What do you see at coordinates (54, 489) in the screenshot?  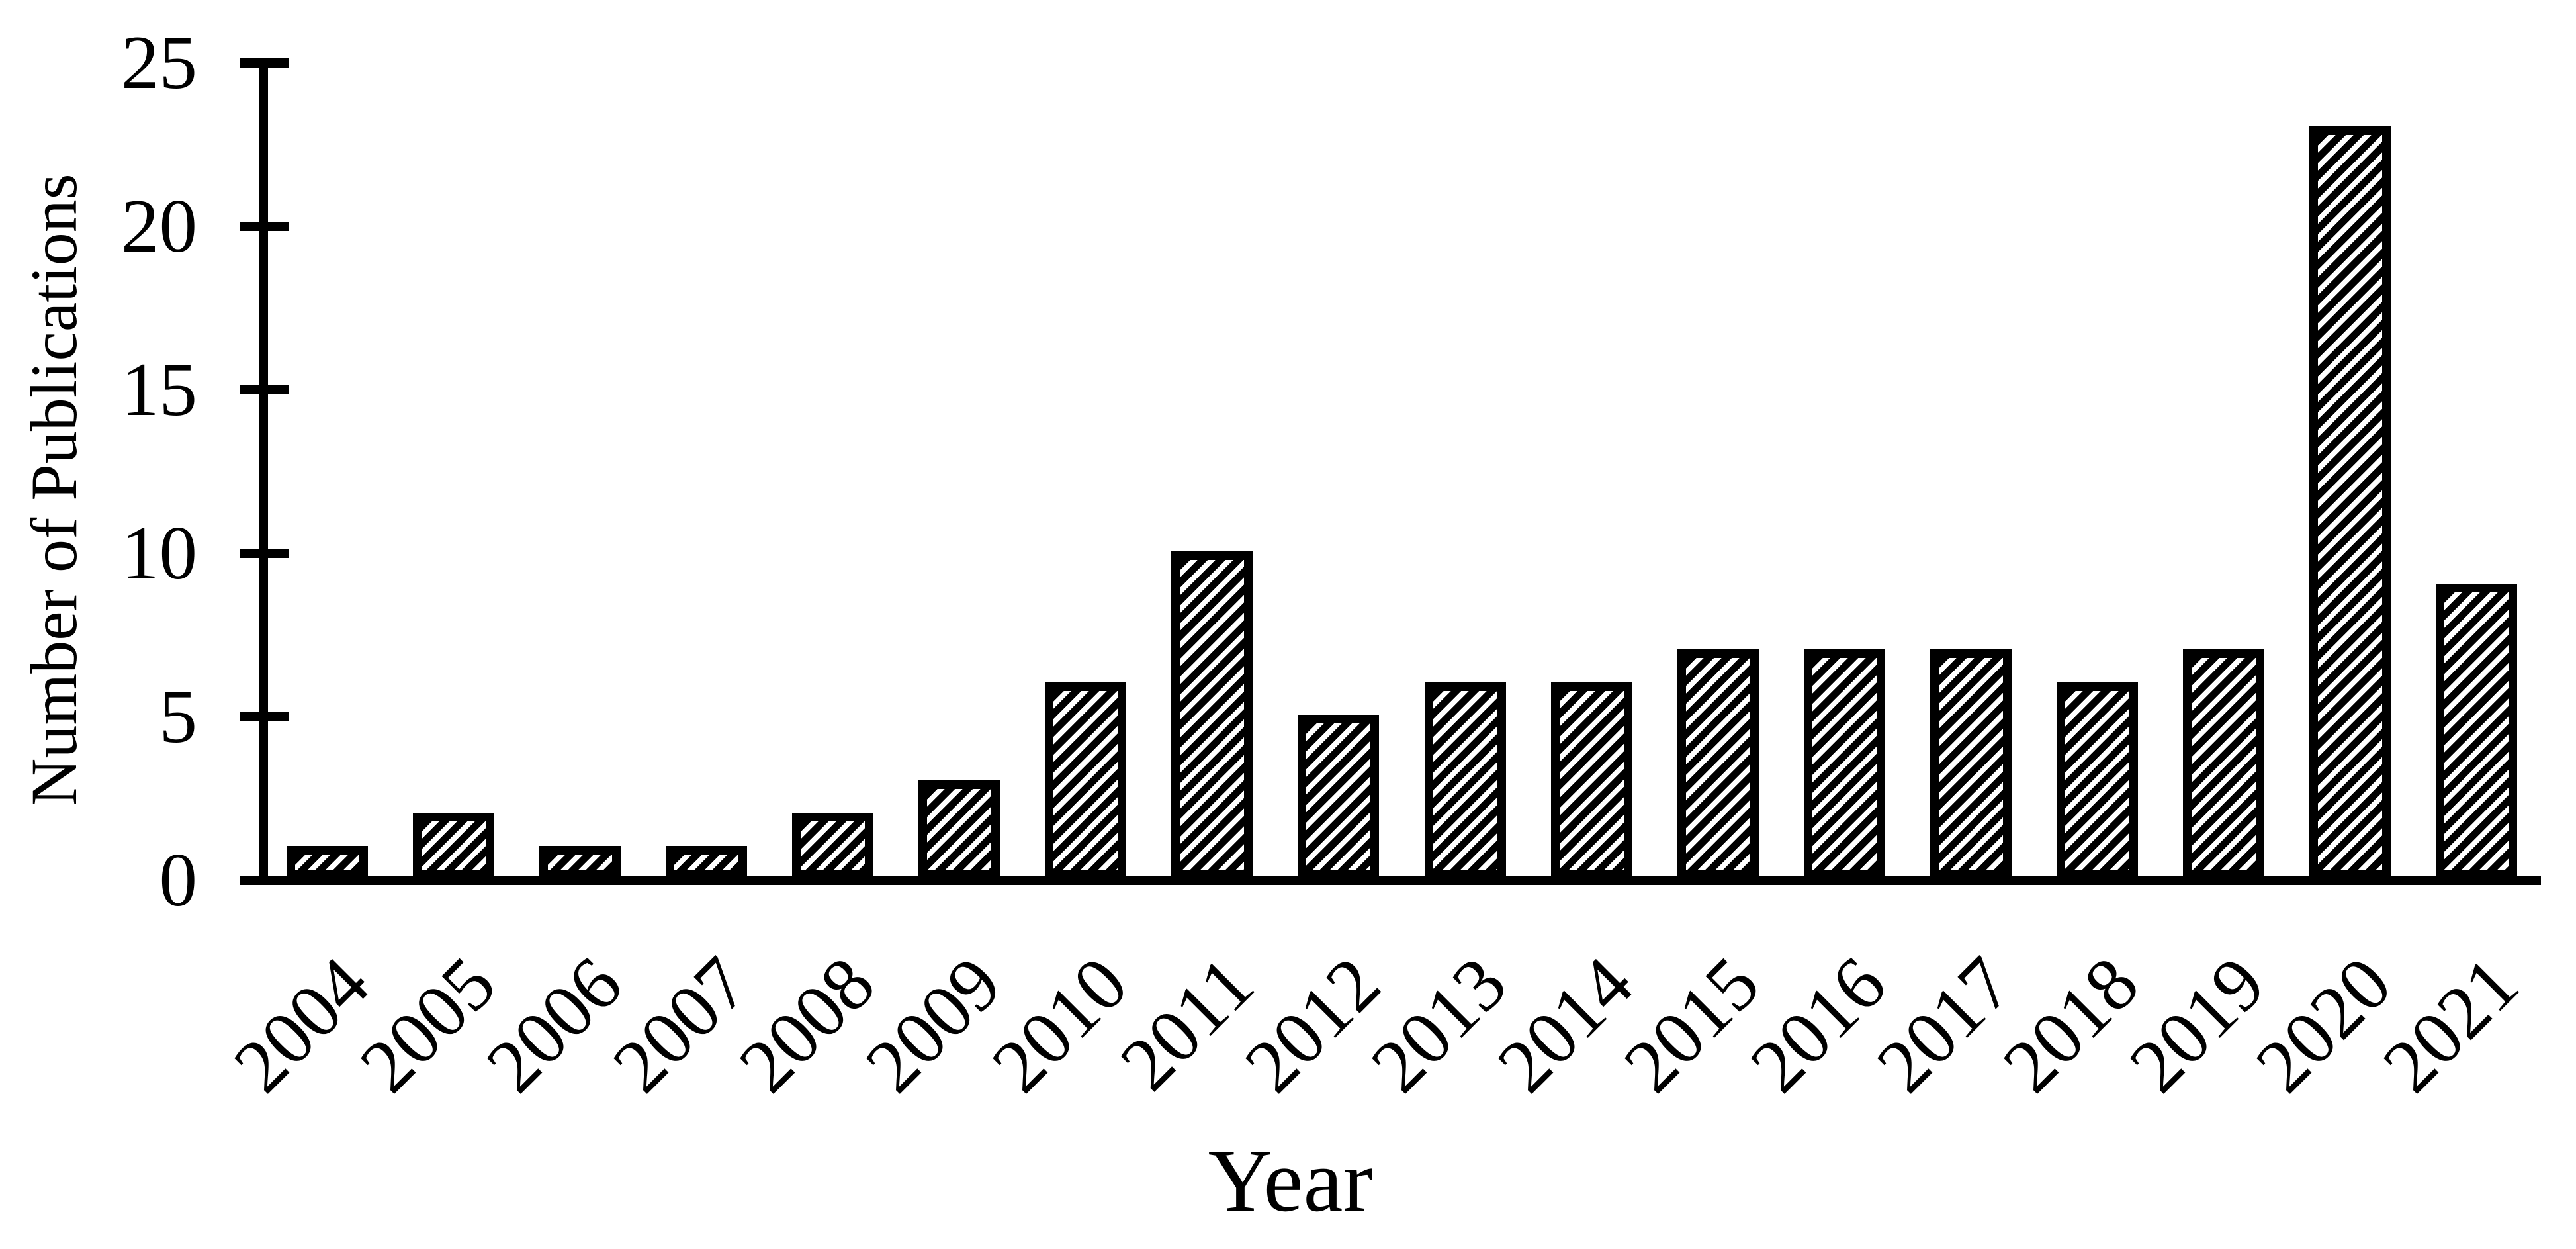 I see `y-axis-title: Number of Publications` at bounding box center [54, 489].